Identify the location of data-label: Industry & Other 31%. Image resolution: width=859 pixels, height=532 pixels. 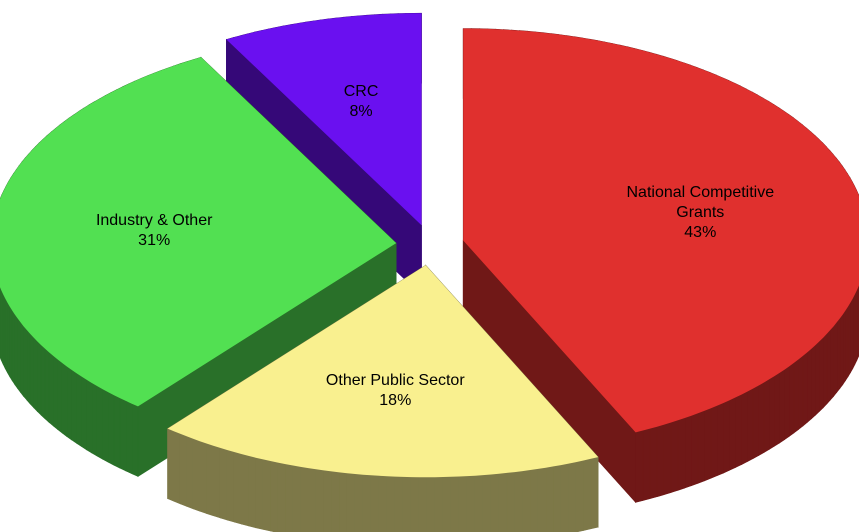
(154, 231).